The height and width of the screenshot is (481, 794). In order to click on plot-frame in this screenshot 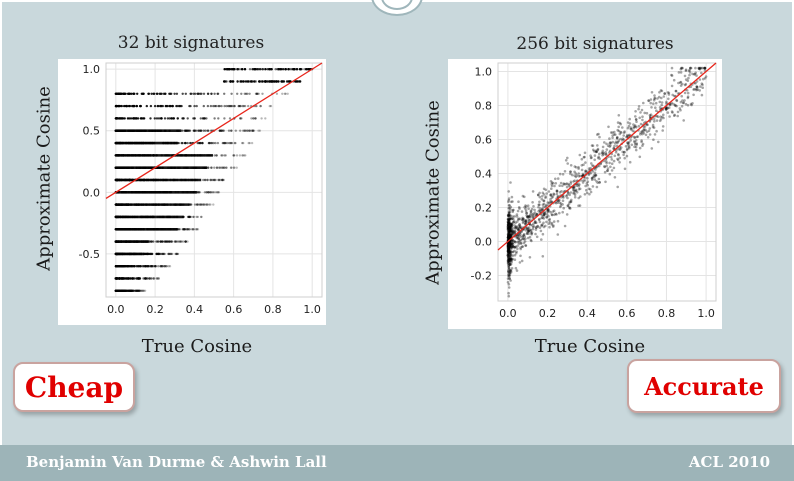, I will do `click(214, 180)`.